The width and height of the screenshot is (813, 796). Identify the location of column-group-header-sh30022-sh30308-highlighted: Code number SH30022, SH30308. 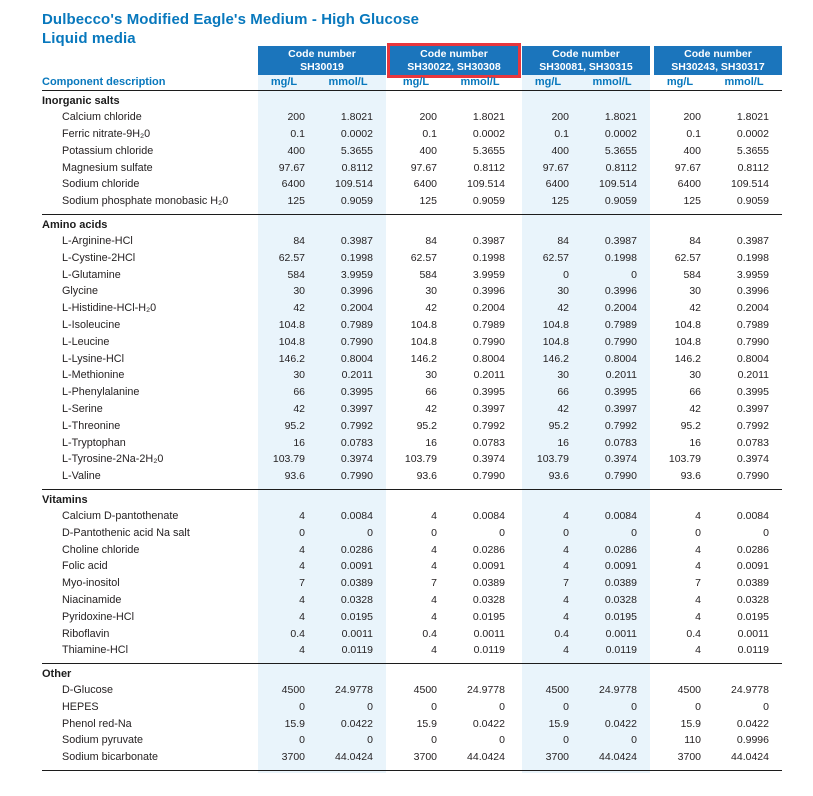
(454, 60).